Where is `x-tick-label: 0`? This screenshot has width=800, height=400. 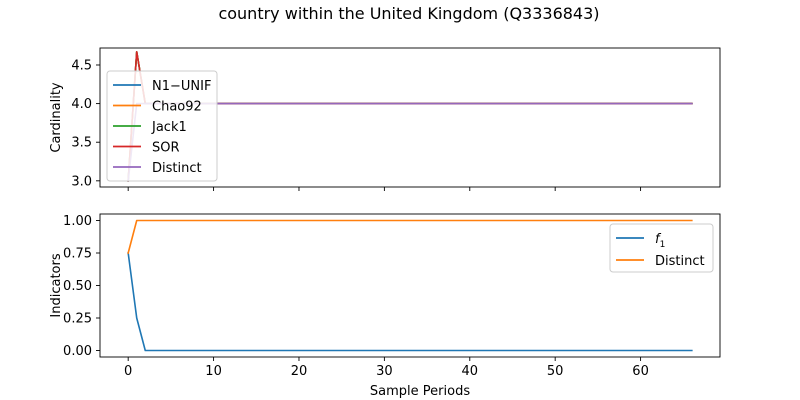
x-tick-label: 0 is located at coordinates (128, 371).